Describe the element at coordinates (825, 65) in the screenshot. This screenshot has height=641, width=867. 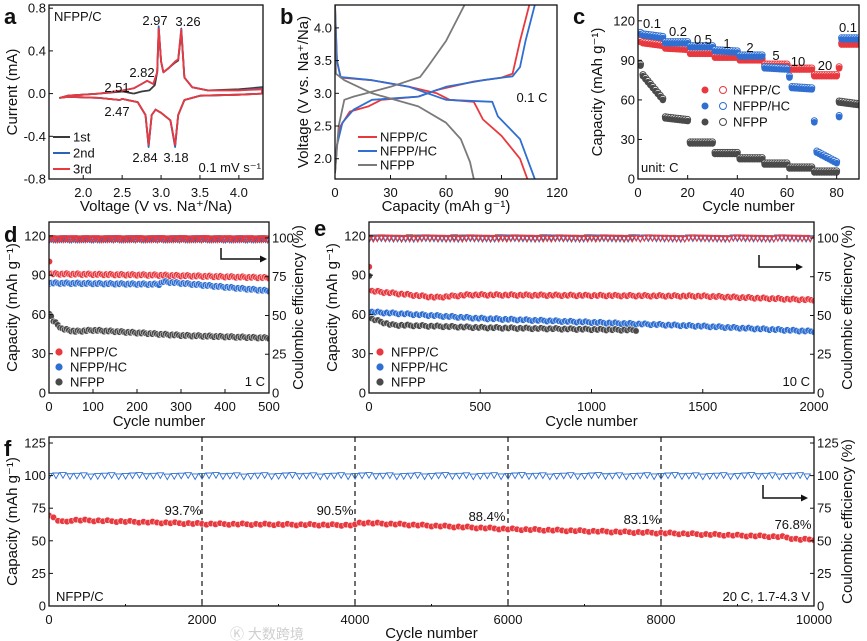
I see `rate-label: 20` at that location.